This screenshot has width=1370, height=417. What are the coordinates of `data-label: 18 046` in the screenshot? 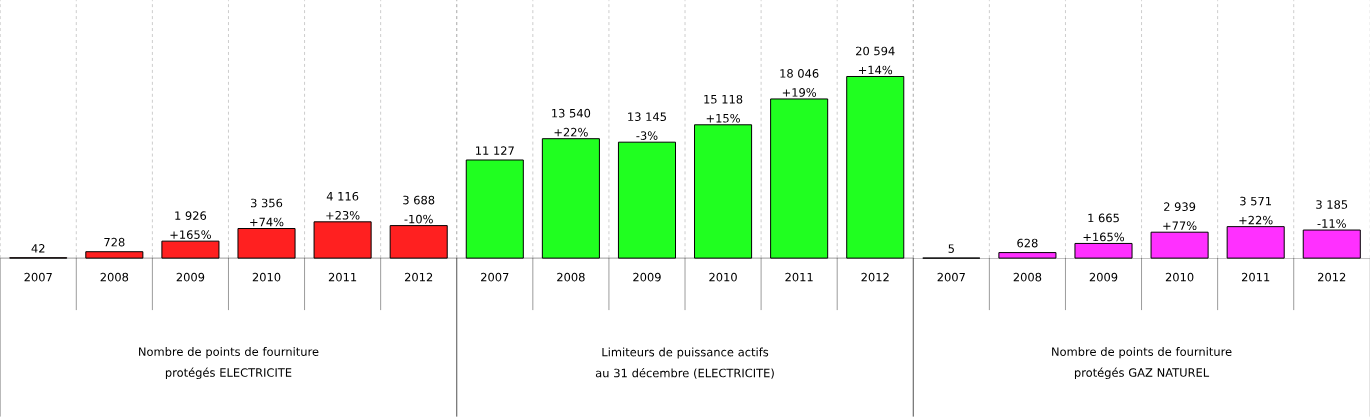 It's located at (799, 73).